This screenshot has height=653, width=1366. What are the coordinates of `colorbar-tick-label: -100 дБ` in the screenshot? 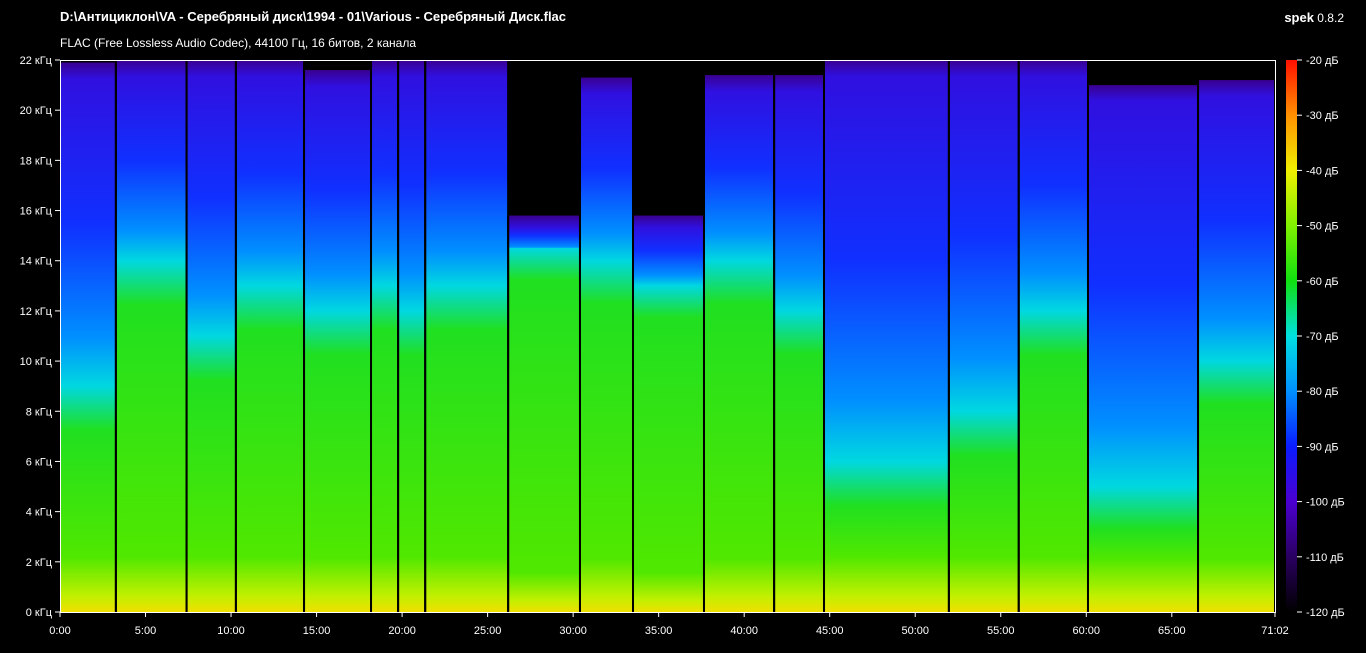 It's located at (1325, 503).